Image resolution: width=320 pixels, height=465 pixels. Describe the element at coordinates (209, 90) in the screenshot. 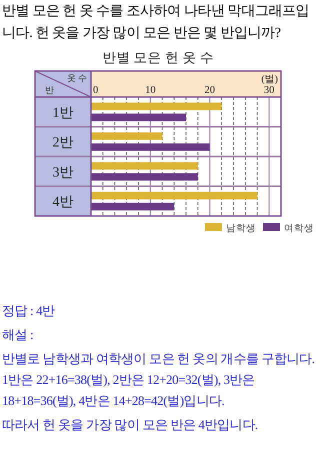

I see `x-tick-label: 20` at that location.